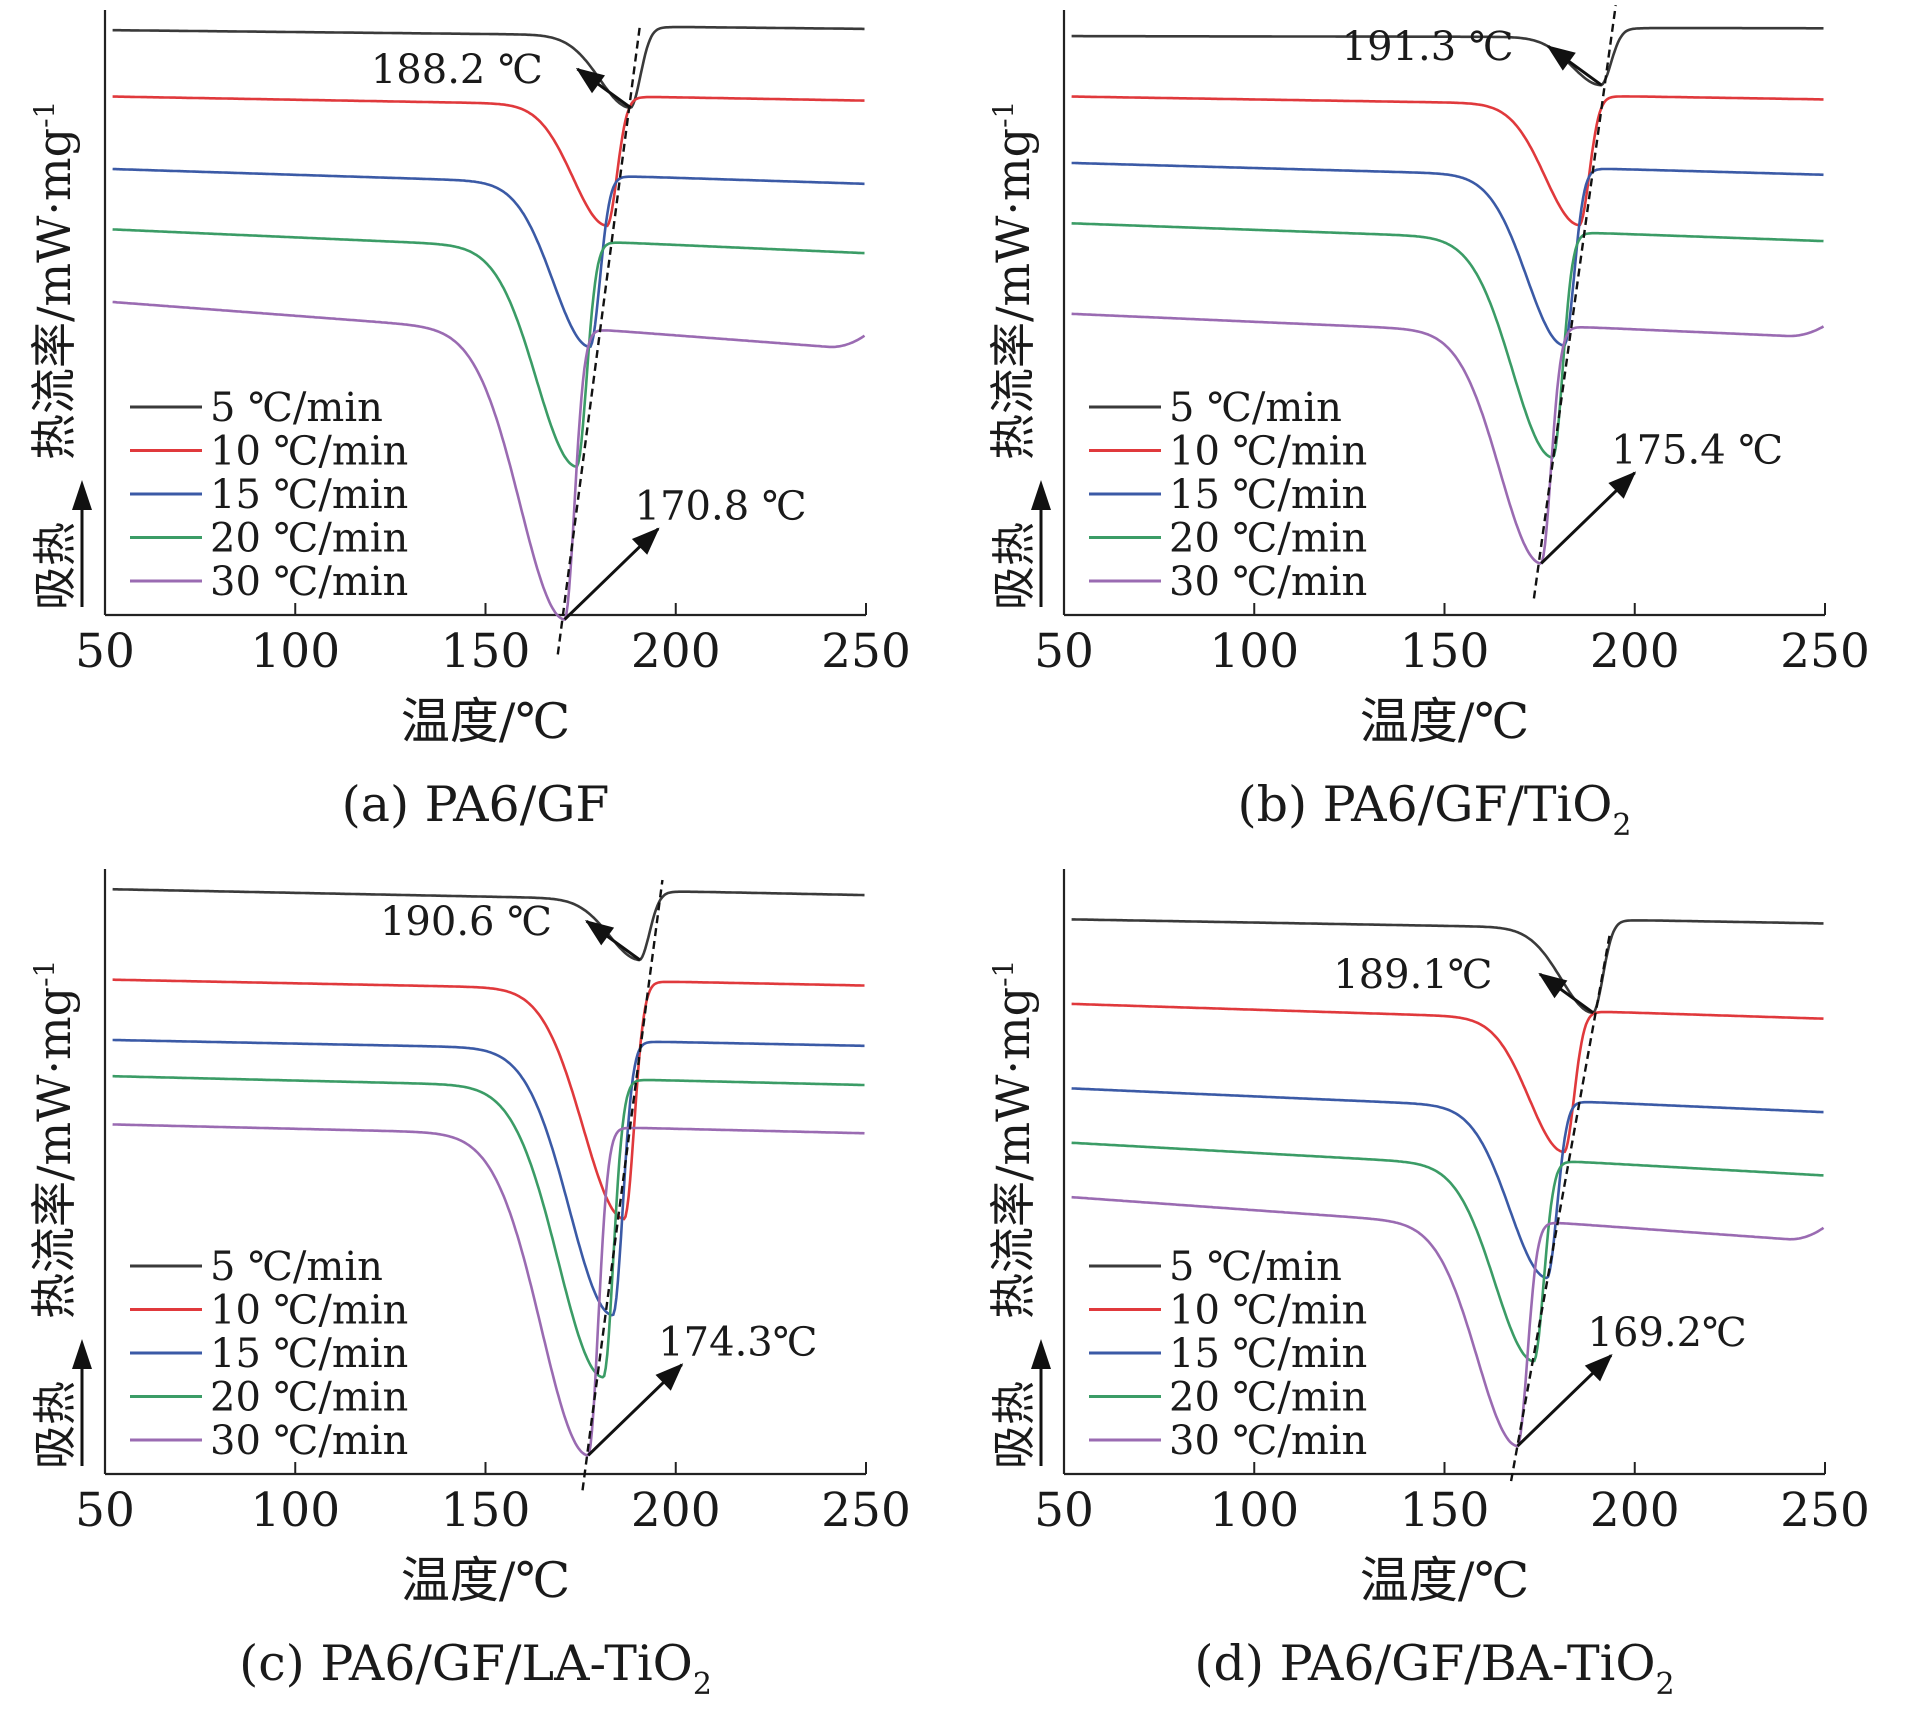 This screenshot has height=1717, width=1917. I want to click on peak-annotation-2: 170.8 ℃, so click(721, 506).